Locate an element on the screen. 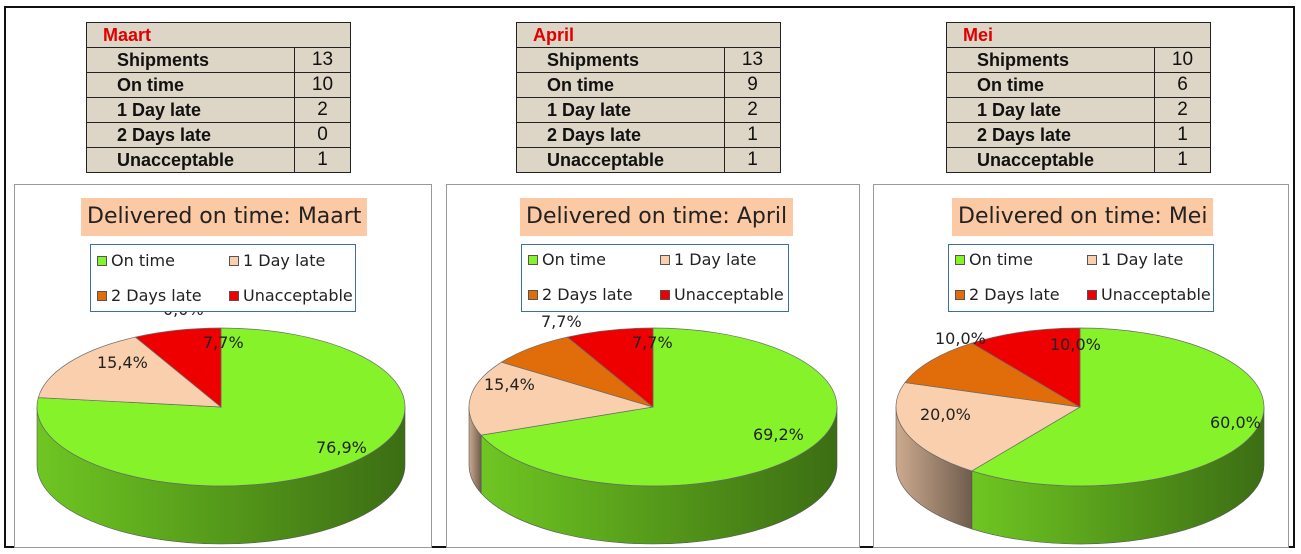  pie-sides is located at coordinates (1080, 475).